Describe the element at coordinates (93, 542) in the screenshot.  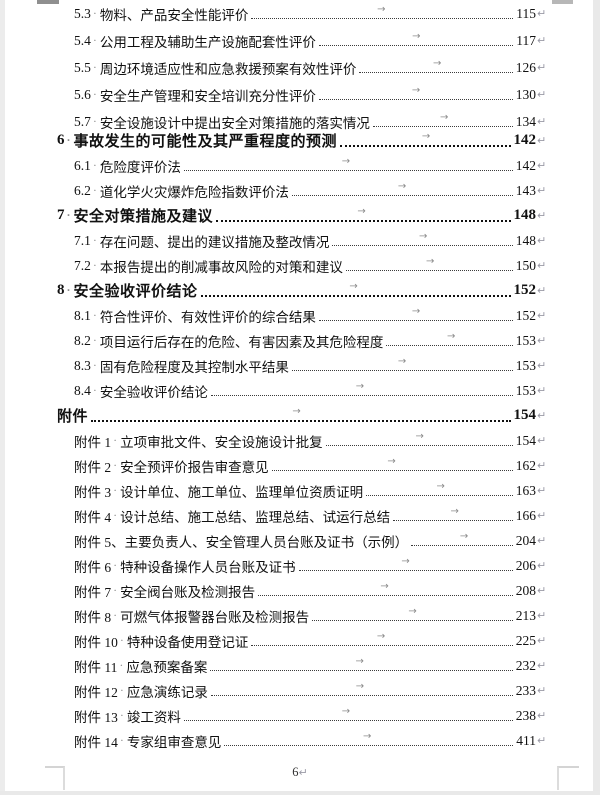
I see `toc-entry-number: 附件 5` at that location.